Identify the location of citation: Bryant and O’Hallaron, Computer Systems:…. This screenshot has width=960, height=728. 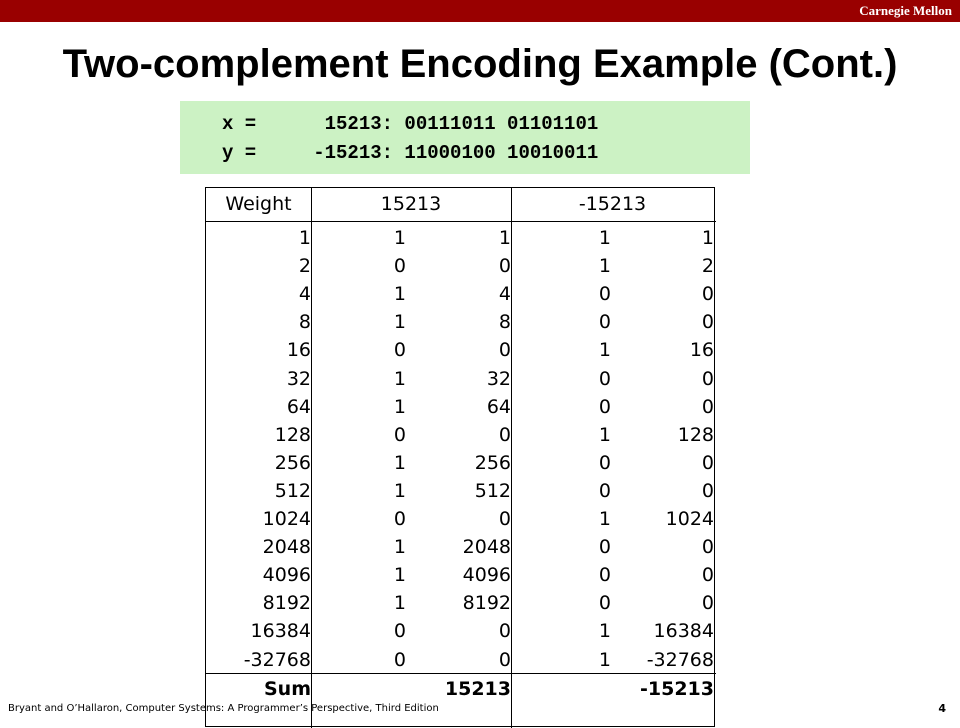
(223, 708).